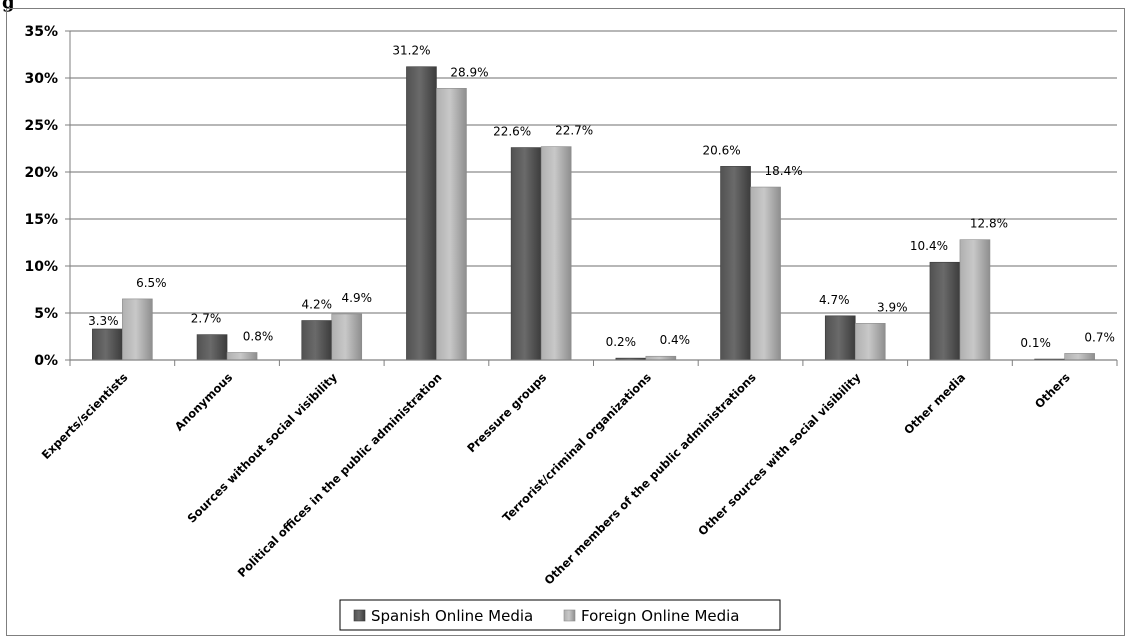 The width and height of the screenshot is (1130, 642). I want to click on data-label: 18.4%, so click(783, 171).